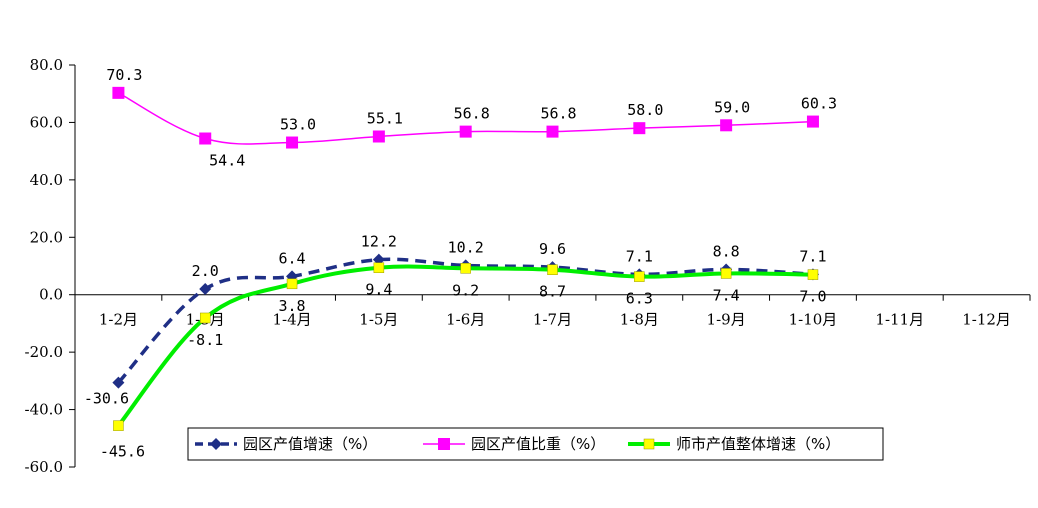  I want to click on data-label: 10.2, so click(466, 247).